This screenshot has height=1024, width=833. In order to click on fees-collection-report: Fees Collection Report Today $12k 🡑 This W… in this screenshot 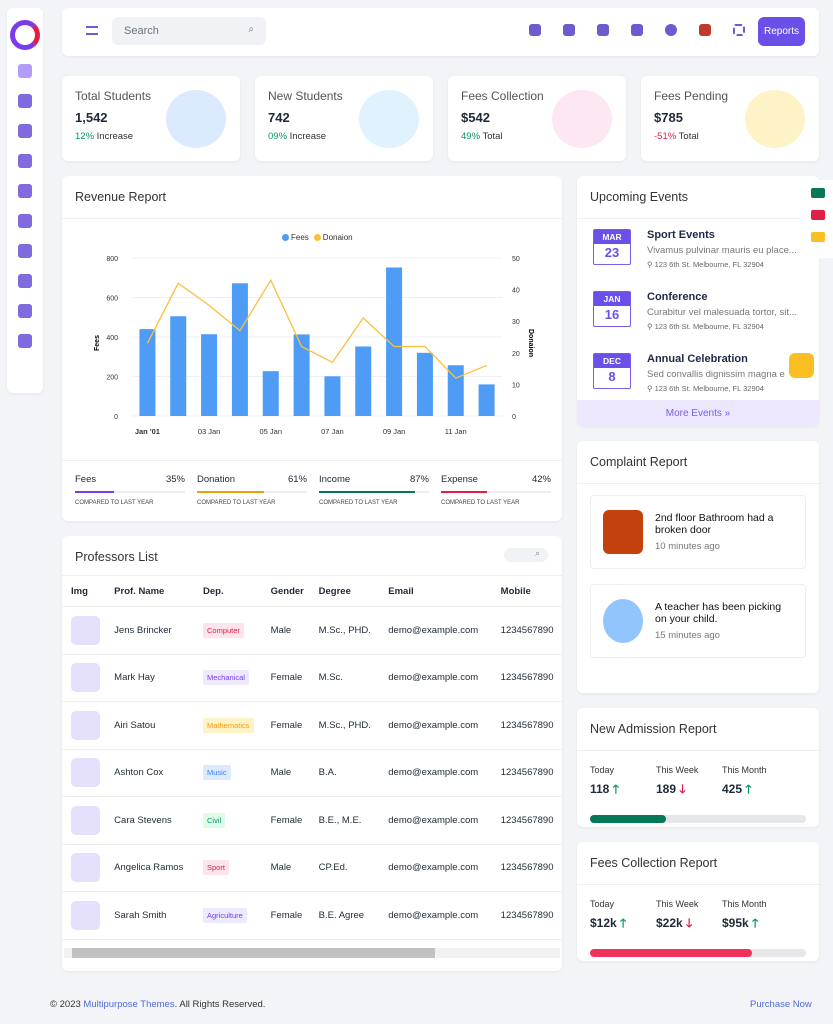, I will do `click(698, 901)`.